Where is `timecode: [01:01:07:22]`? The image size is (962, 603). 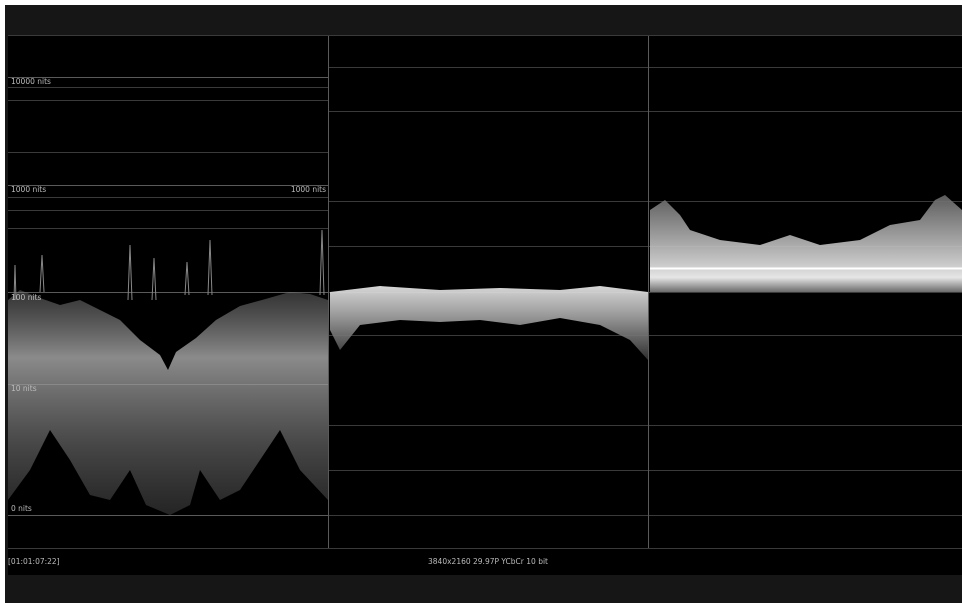 timecode: [01:01:07:22] is located at coordinates (34, 561).